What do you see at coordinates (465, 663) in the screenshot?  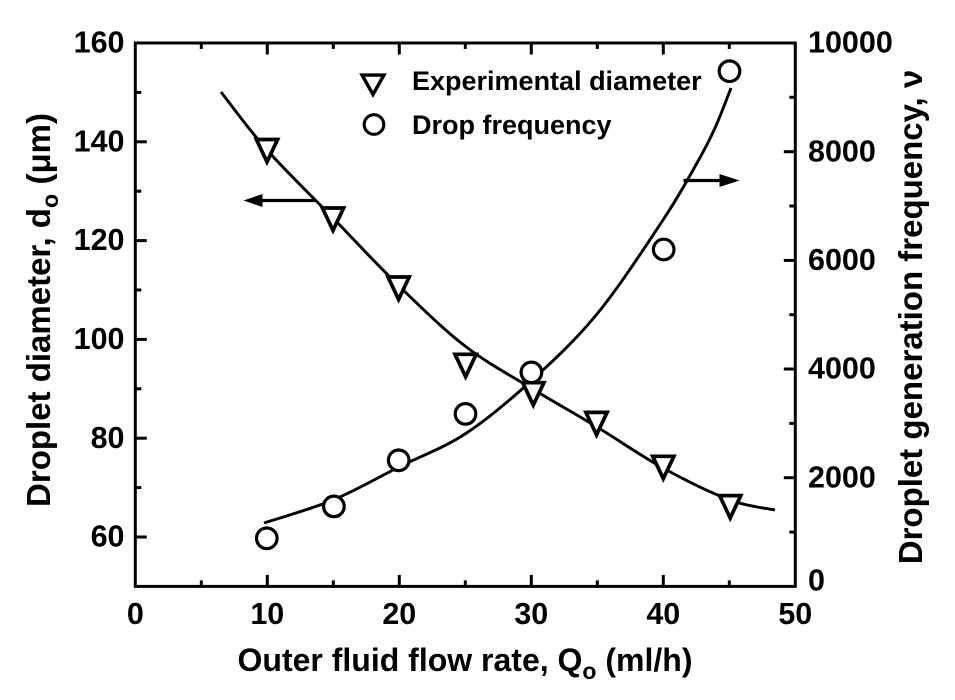 I see `svg-text:Outer fluid flow rate, Qo (ml/: Outer fluid flow rate, Qo (ml/h)` at bounding box center [465, 663].